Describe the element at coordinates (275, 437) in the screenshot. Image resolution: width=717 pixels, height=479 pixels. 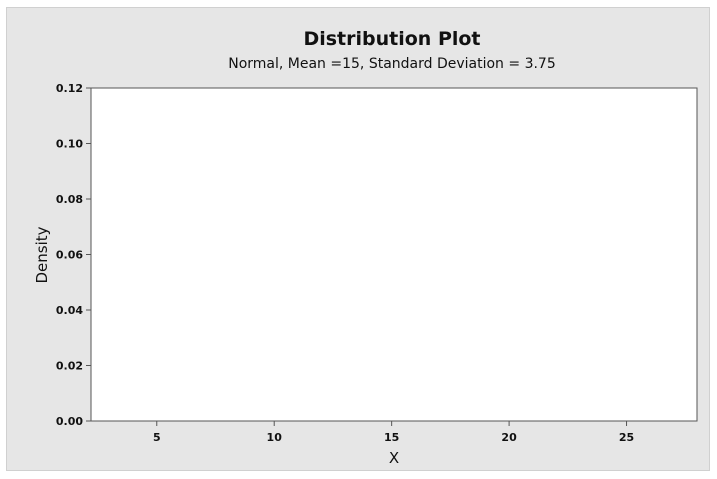
I see `x-tick-label: 10` at that location.